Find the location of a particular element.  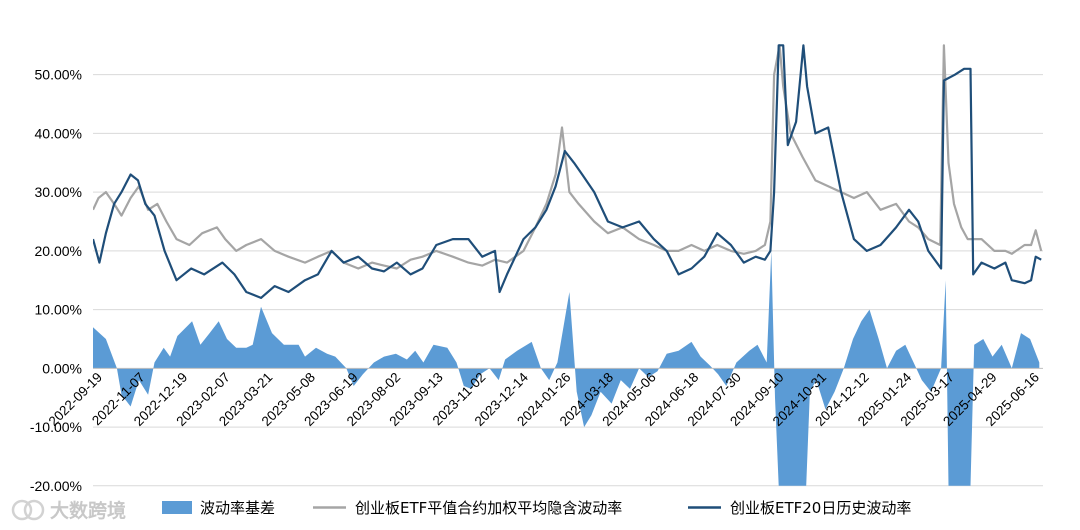

watermark-logo-icon is located at coordinates (28, 510).